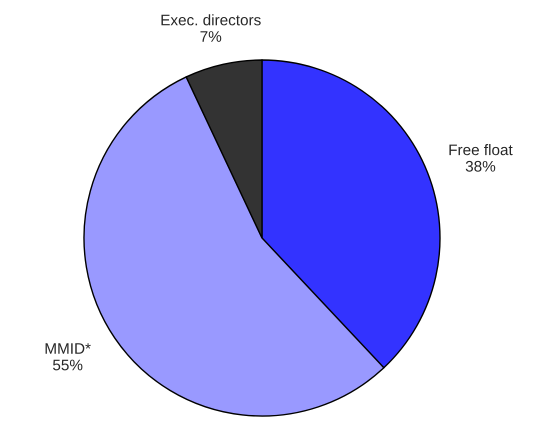  I want to click on data-label: 7%, so click(211, 36).